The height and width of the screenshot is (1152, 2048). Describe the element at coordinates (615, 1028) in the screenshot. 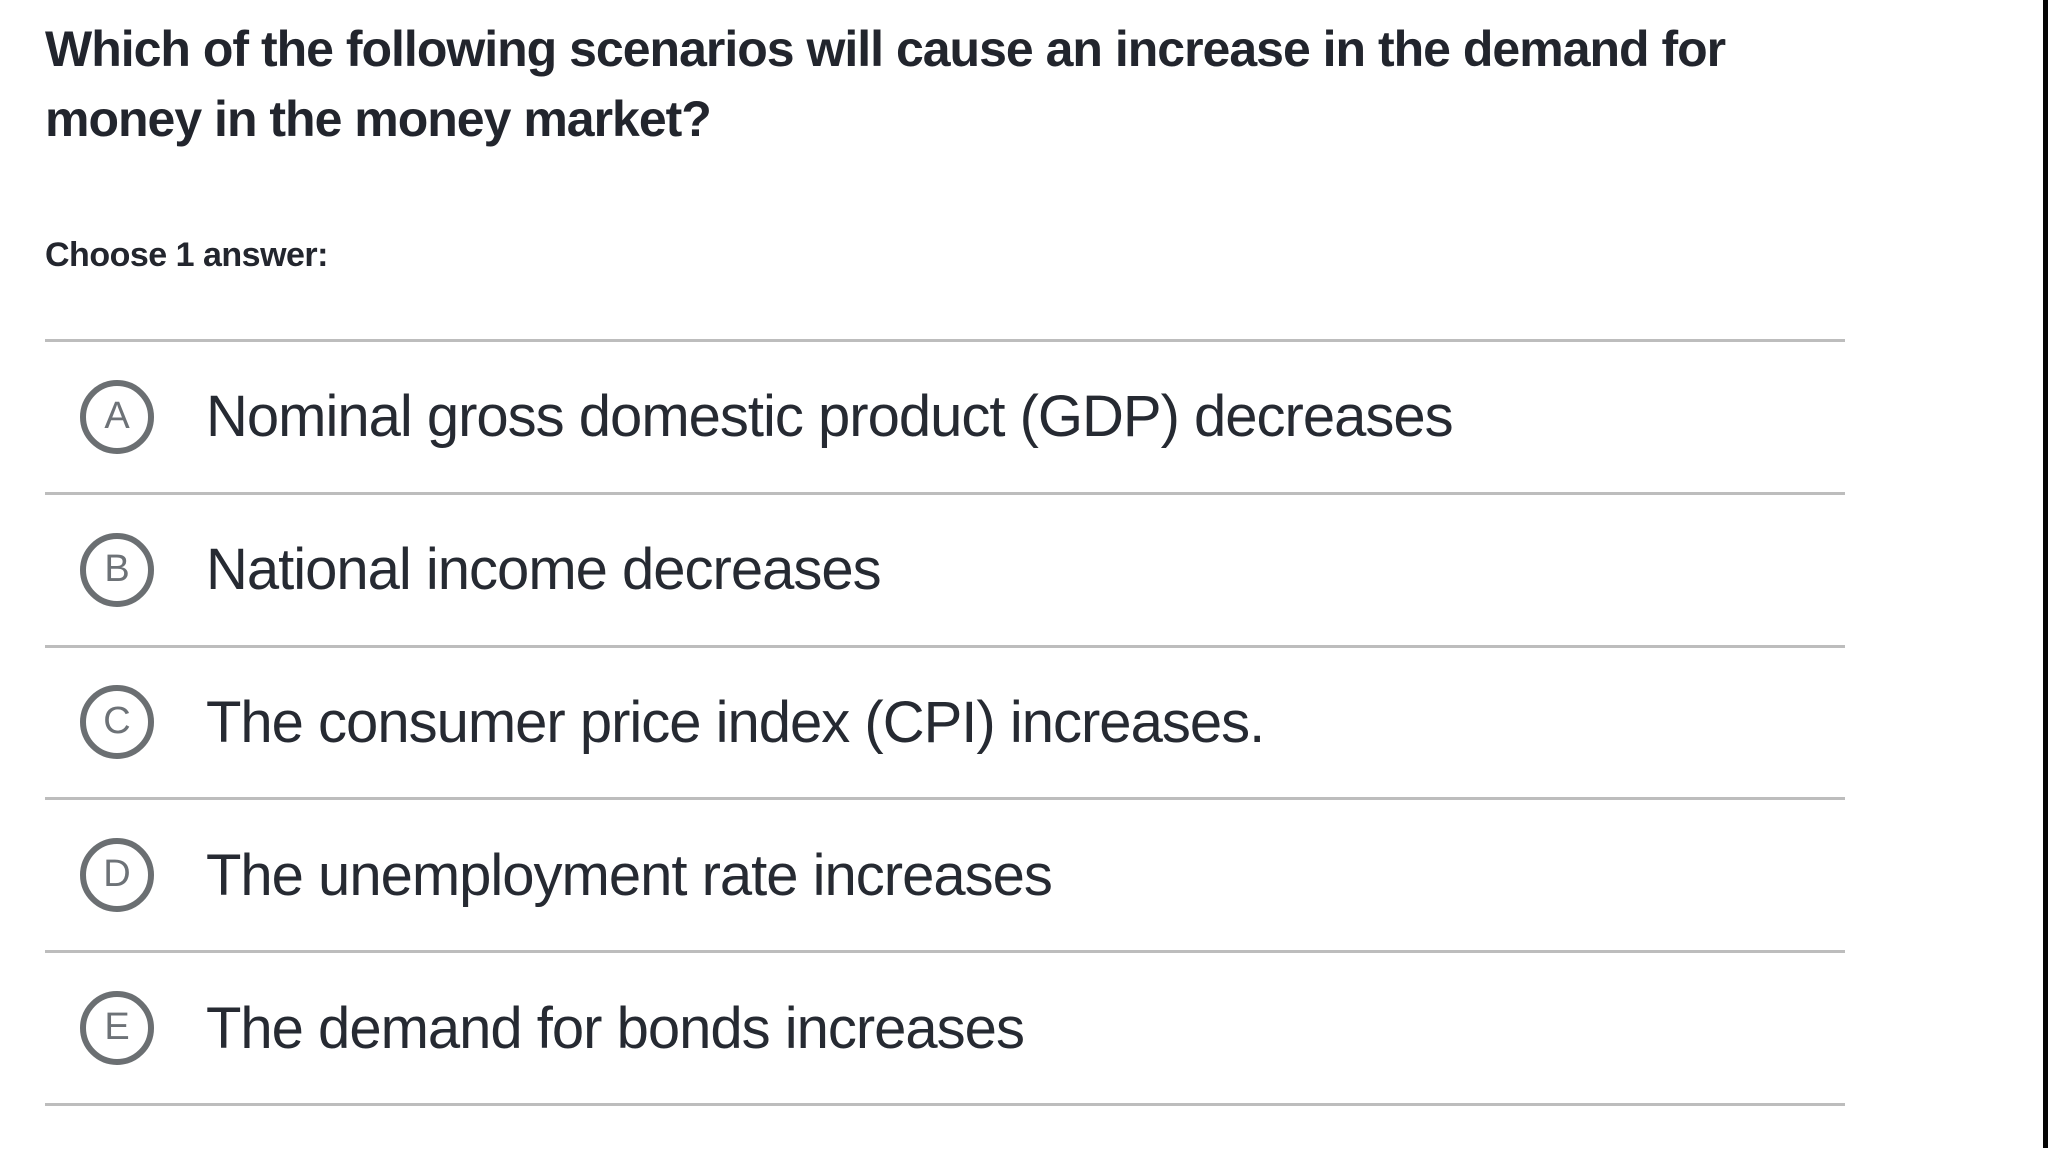

I see `option-text-e: The demand for bonds increases` at that location.